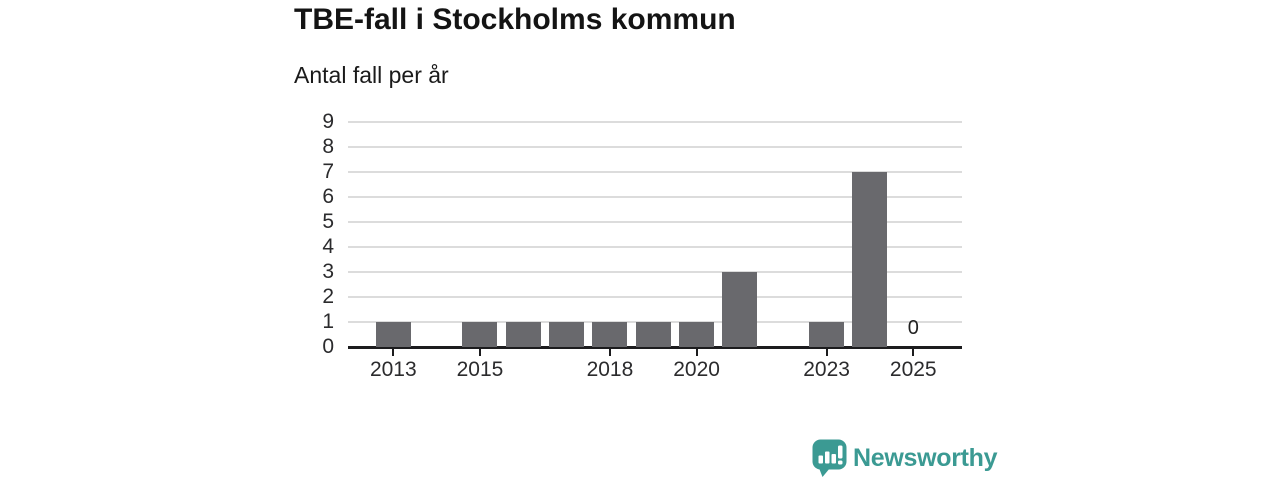  I want to click on x-axis-label: 2018, so click(610, 369).